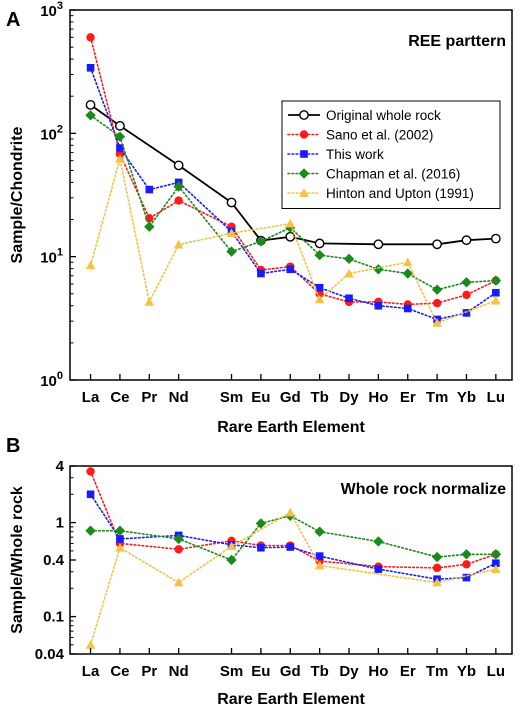  What do you see at coordinates (51, 133) in the screenshot?
I see `panel-a-y-tick-label: 10²` at bounding box center [51, 133].